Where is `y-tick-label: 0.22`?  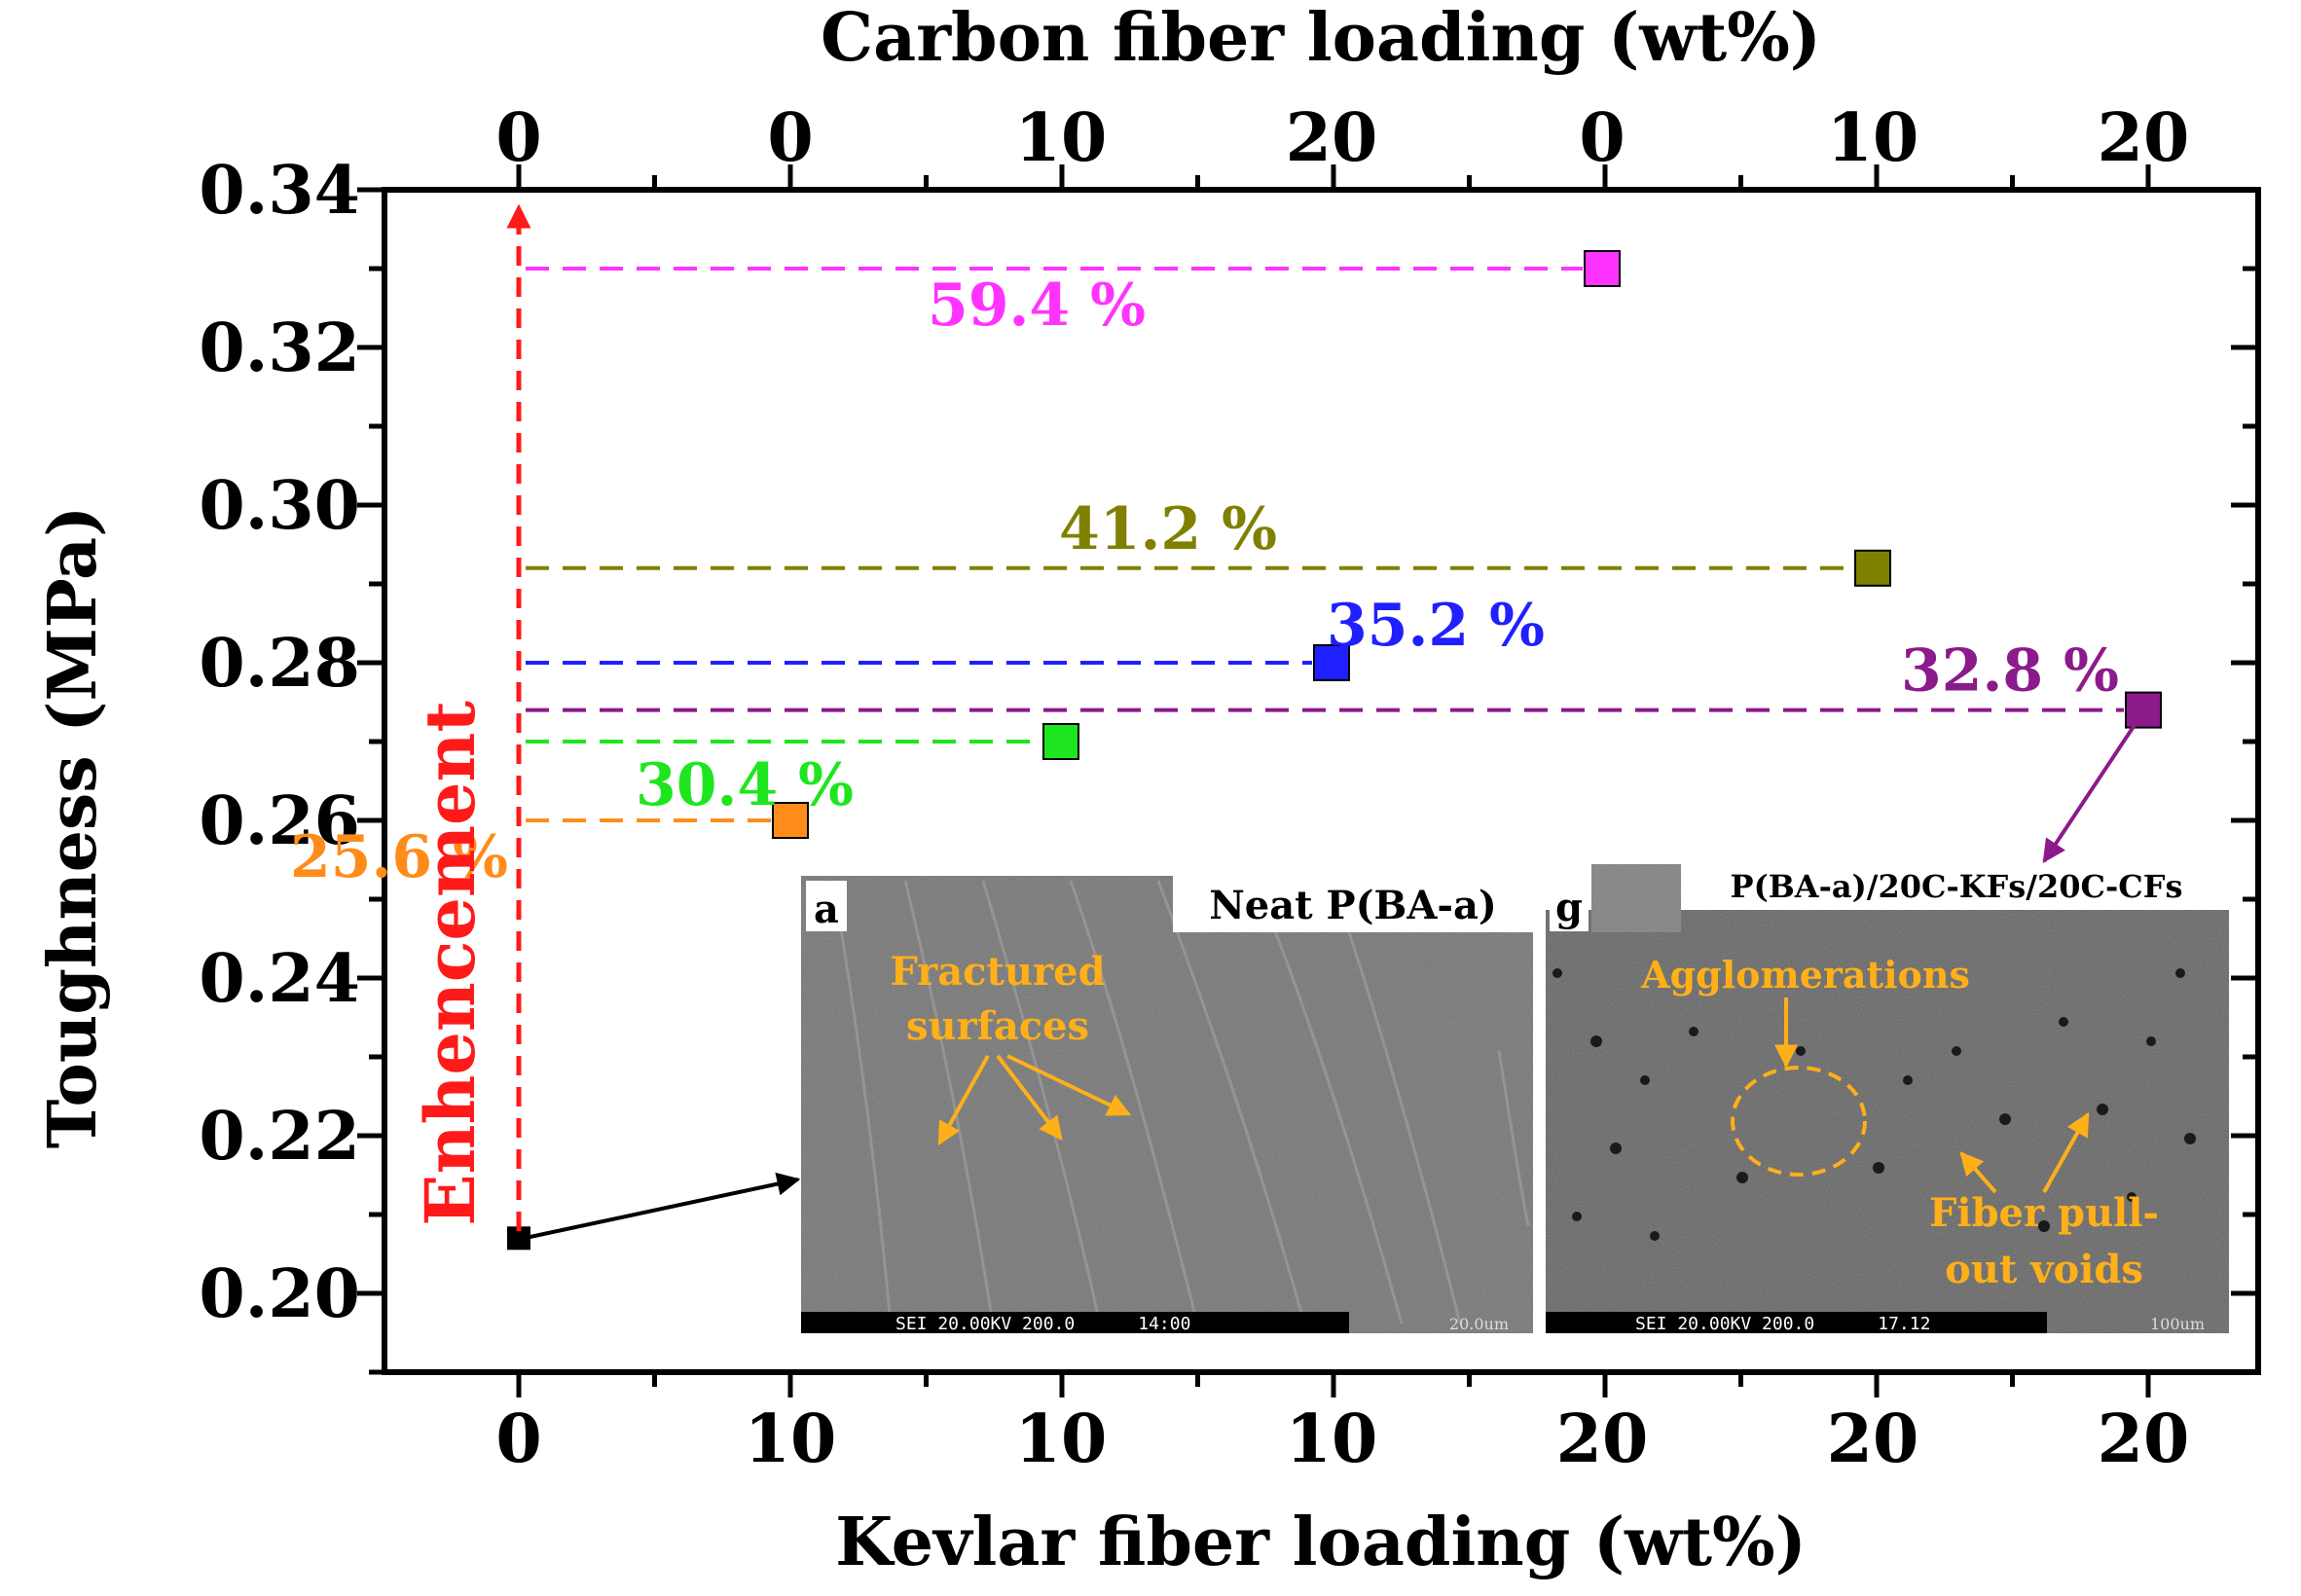 y-tick-label: 0.22 is located at coordinates (279, 1137).